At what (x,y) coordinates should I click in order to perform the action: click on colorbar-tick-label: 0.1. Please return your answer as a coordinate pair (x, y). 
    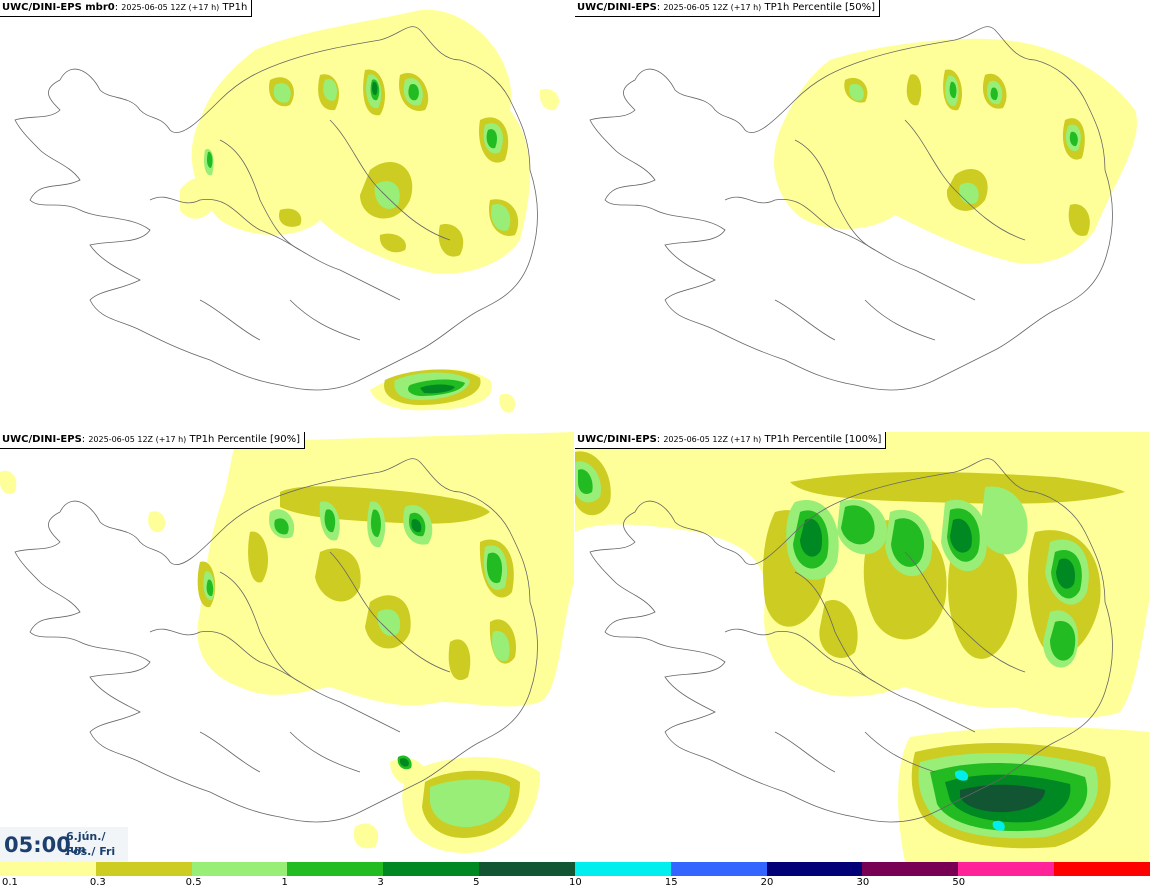
    Looking at the image, I should click on (10, 882).